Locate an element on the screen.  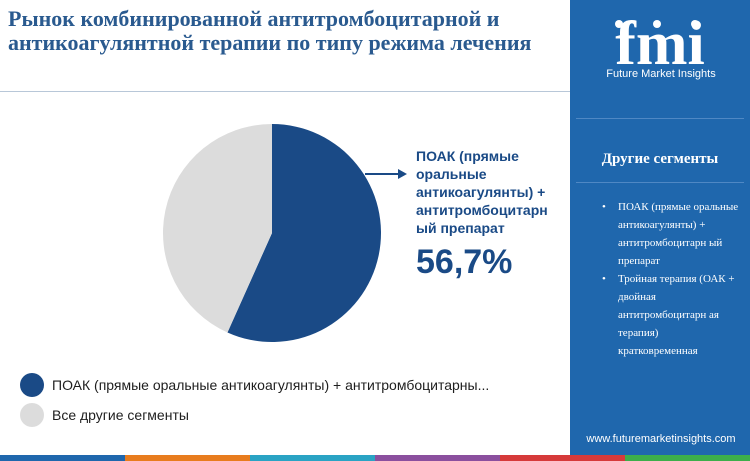
title-divider is located at coordinates (285, 91).